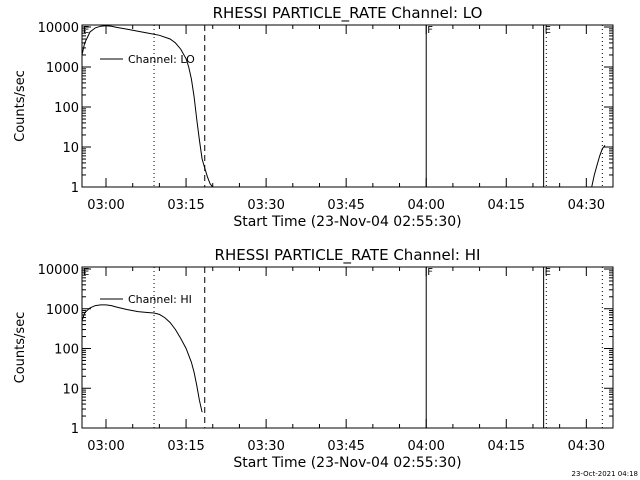 The height and width of the screenshot is (480, 640). Describe the element at coordinates (70, 148) in the screenshot. I see `chart1-y-tick-label: 10` at that location.